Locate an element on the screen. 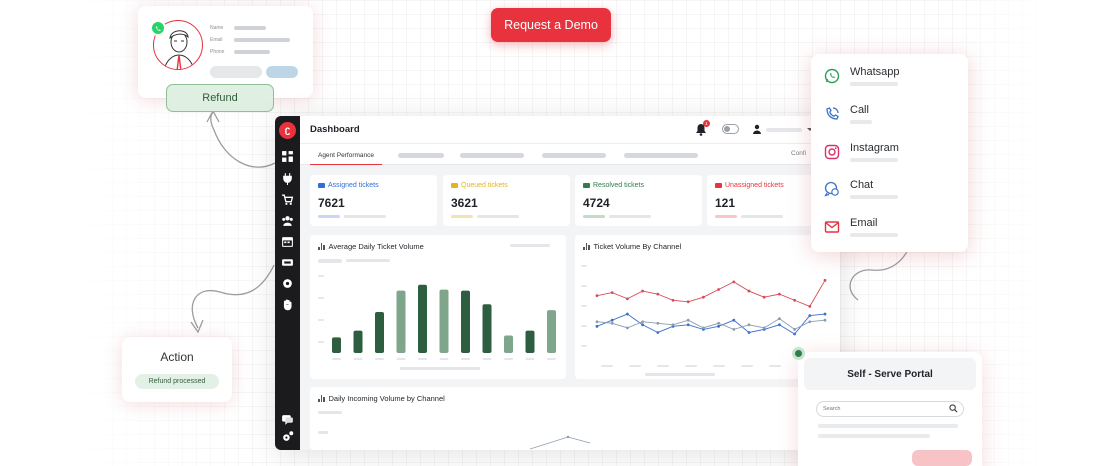 The image size is (1100, 466). tab-configuration: Confi is located at coordinates (799, 153).